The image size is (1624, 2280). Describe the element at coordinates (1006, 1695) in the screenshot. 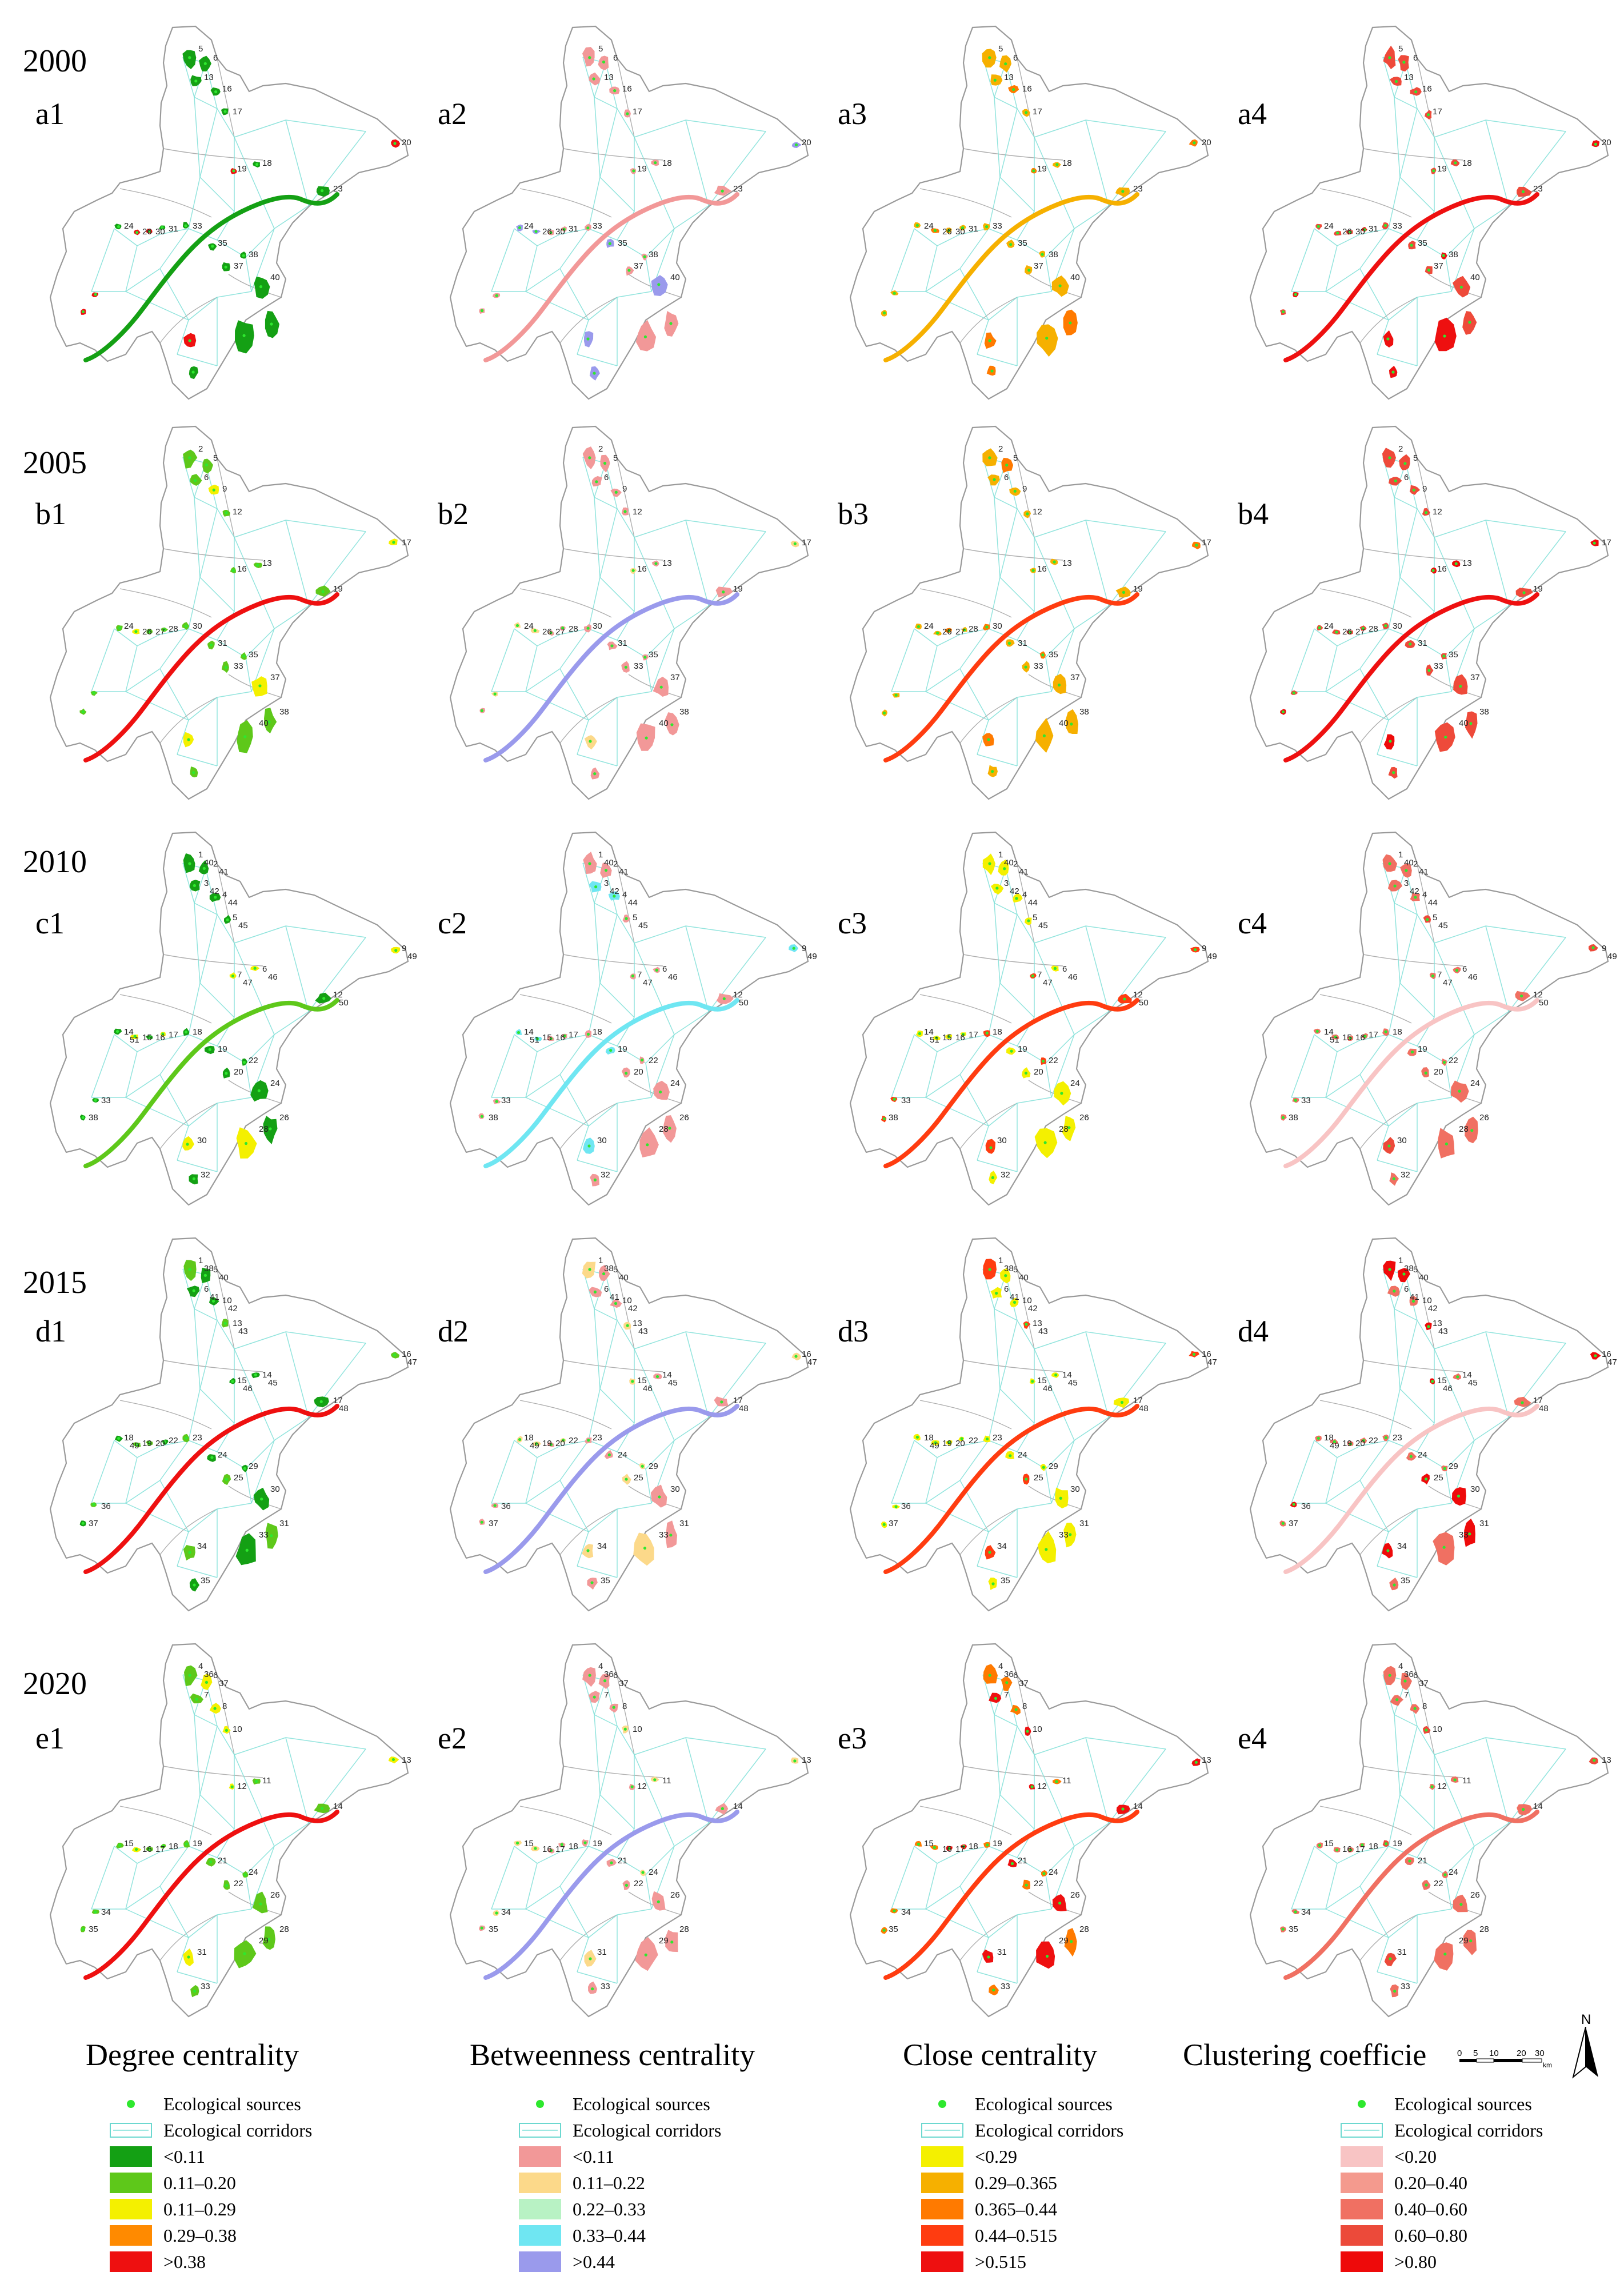

I see `source-number: 7` at that location.